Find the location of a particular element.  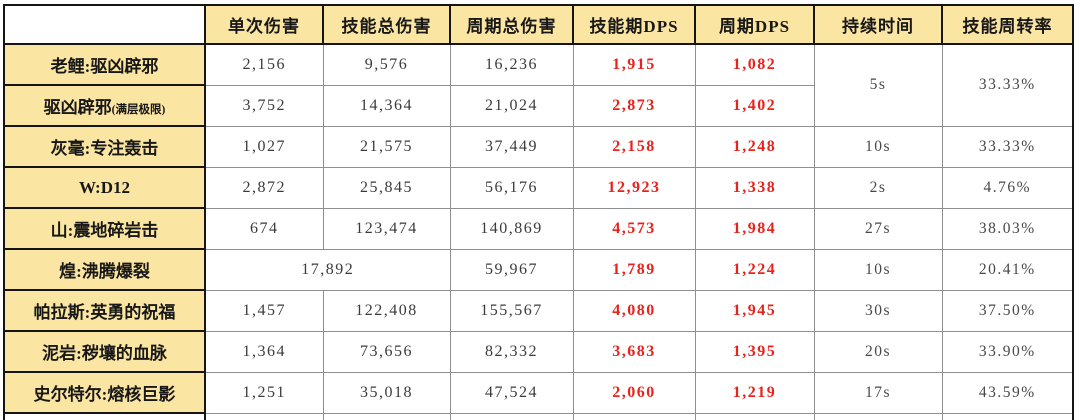

col-header-single-damage: 单次伤害 is located at coordinates (264, 24).